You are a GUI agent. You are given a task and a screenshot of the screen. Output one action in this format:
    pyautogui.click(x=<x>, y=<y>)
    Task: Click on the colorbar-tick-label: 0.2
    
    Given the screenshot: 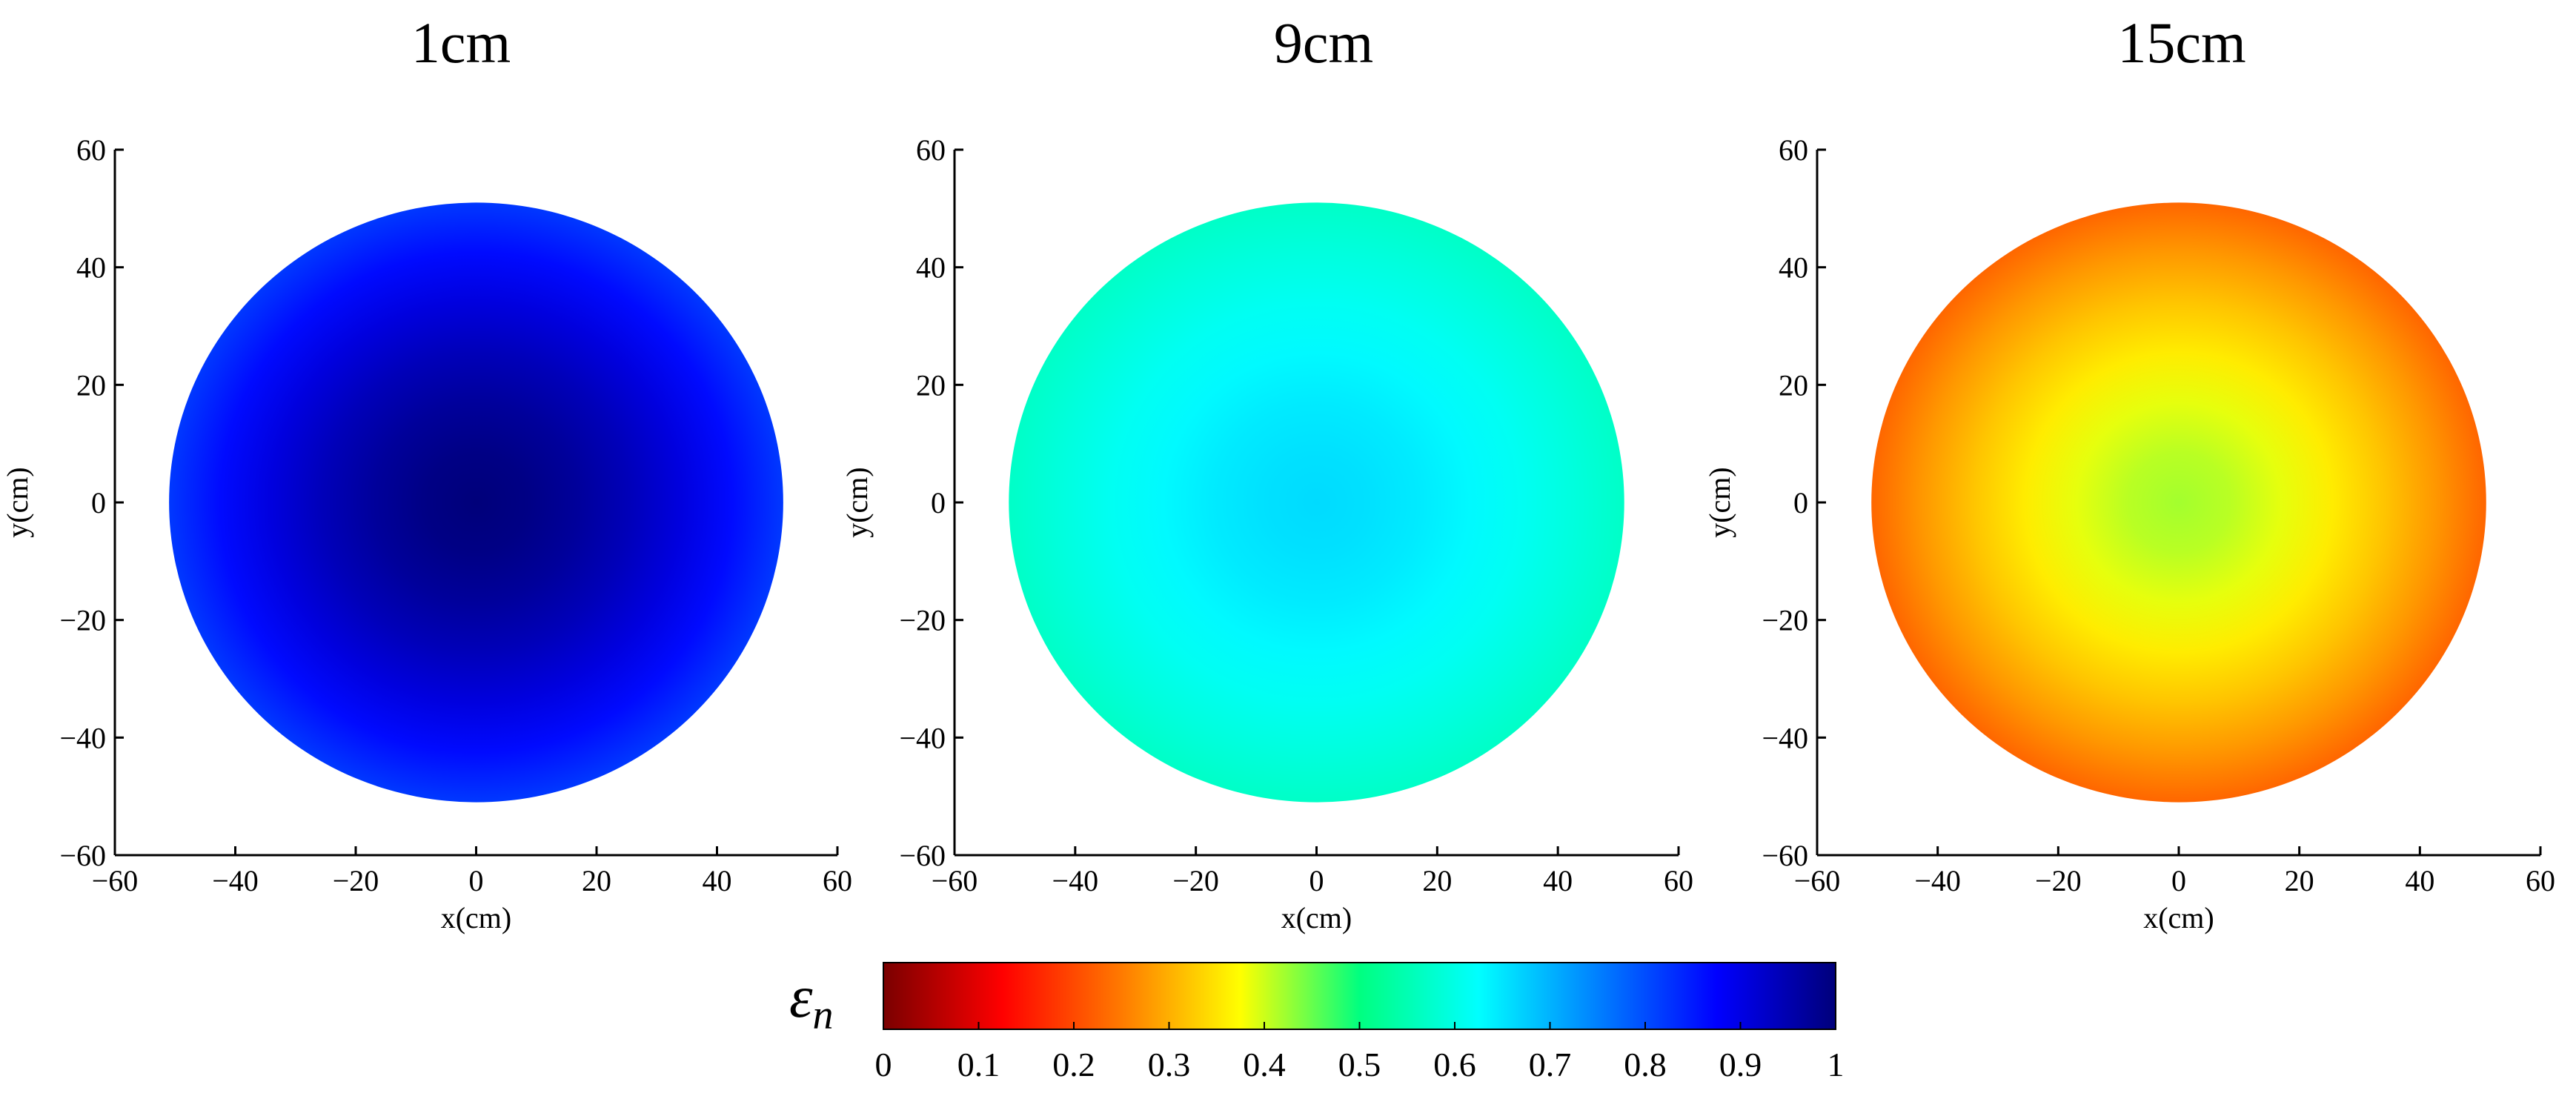 What is the action you would take?
    pyautogui.click(x=1073, y=1064)
    